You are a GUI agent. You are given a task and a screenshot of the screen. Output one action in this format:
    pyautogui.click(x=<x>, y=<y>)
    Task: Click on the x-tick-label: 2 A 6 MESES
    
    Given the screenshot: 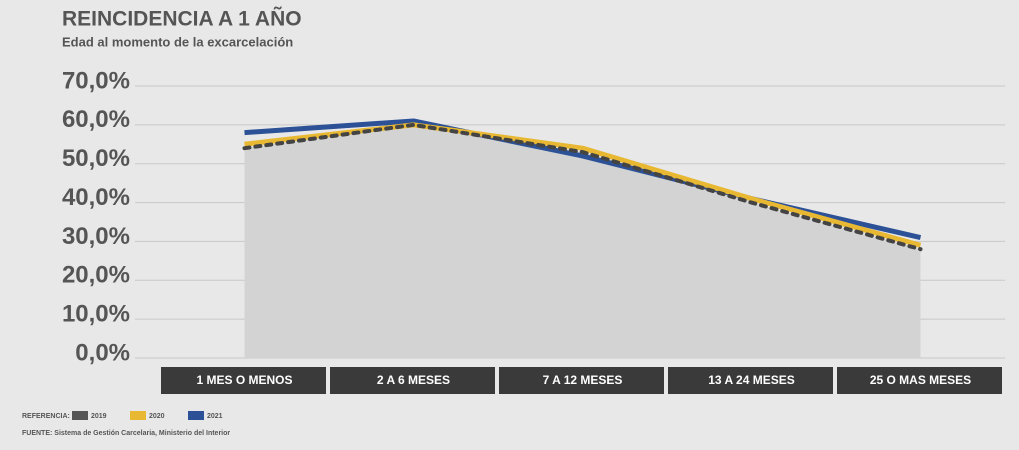 What is the action you would take?
    pyautogui.click(x=413, y=380)
    